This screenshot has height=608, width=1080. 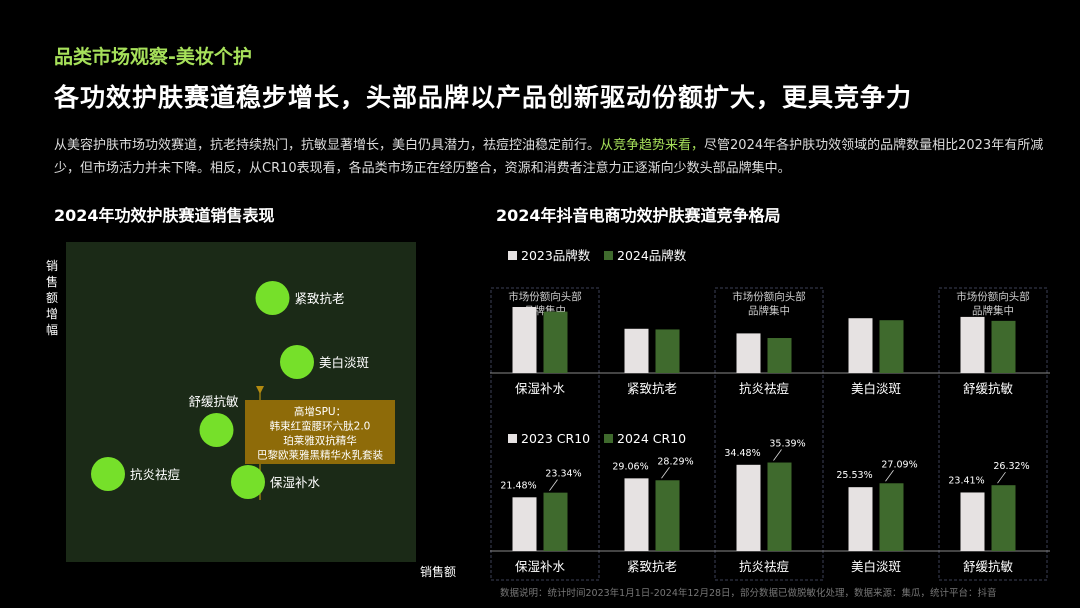 I want to click on scatter-chart-title: 2024年功效护肤赛道销售表现, so click(x=164, y=215).